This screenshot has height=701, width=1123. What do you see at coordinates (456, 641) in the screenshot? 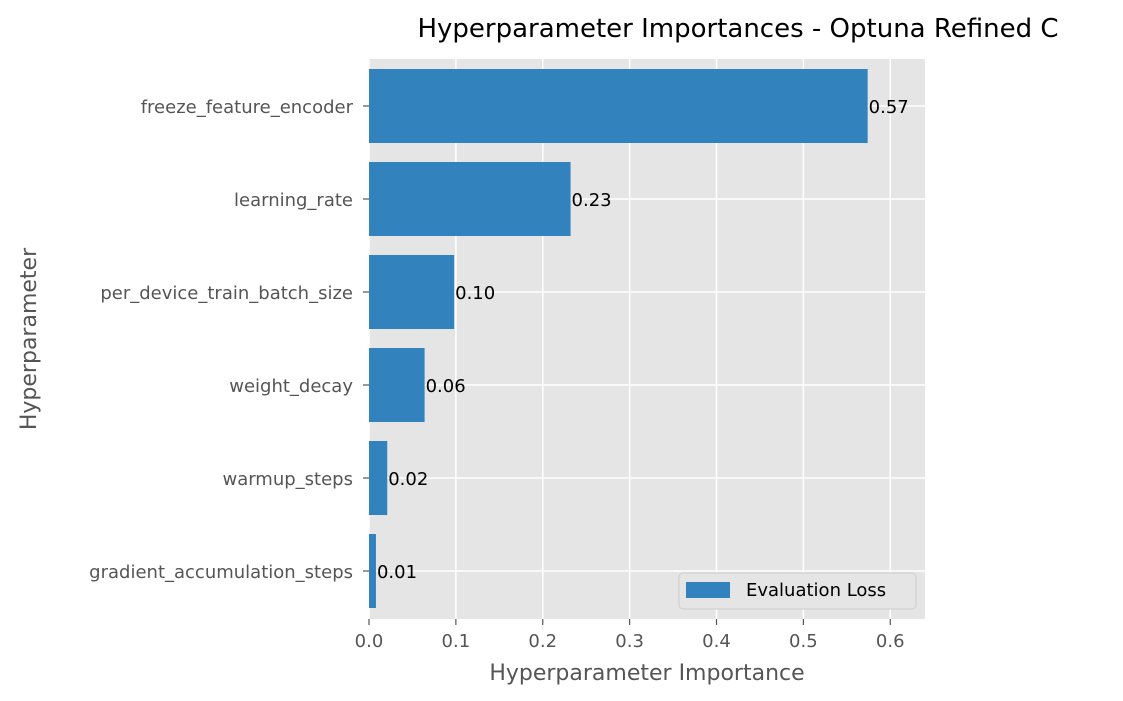
I see `x-tick-label: 0.1` at bounding box center [456, 641].